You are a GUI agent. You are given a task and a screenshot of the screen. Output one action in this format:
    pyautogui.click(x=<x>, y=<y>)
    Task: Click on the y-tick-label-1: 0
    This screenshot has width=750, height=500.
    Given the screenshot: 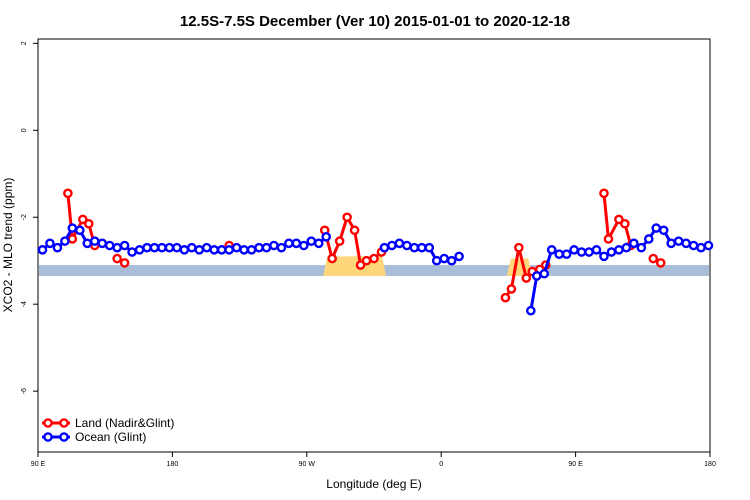 What is the action you would take?
    pyautogui.click(x=24, y=130)
    